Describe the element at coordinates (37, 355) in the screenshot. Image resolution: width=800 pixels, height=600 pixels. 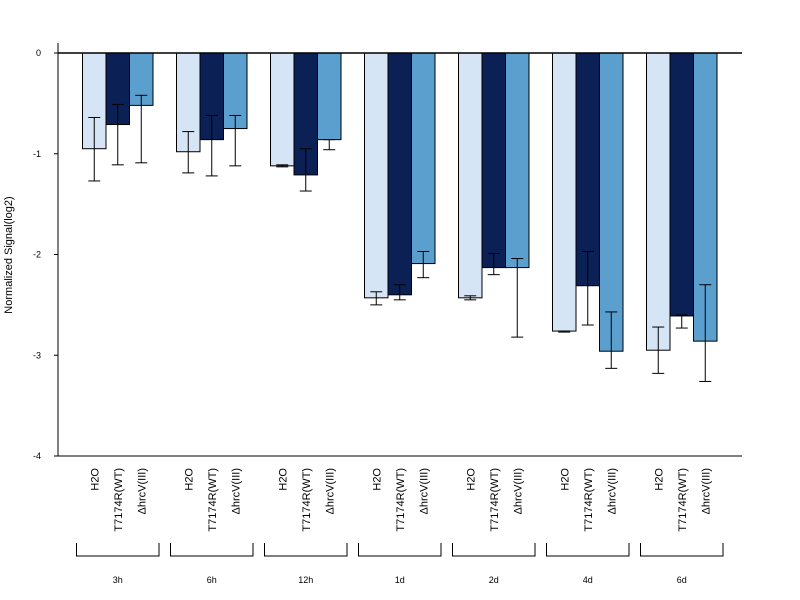
I see `y-tick-label: -3` at that location.